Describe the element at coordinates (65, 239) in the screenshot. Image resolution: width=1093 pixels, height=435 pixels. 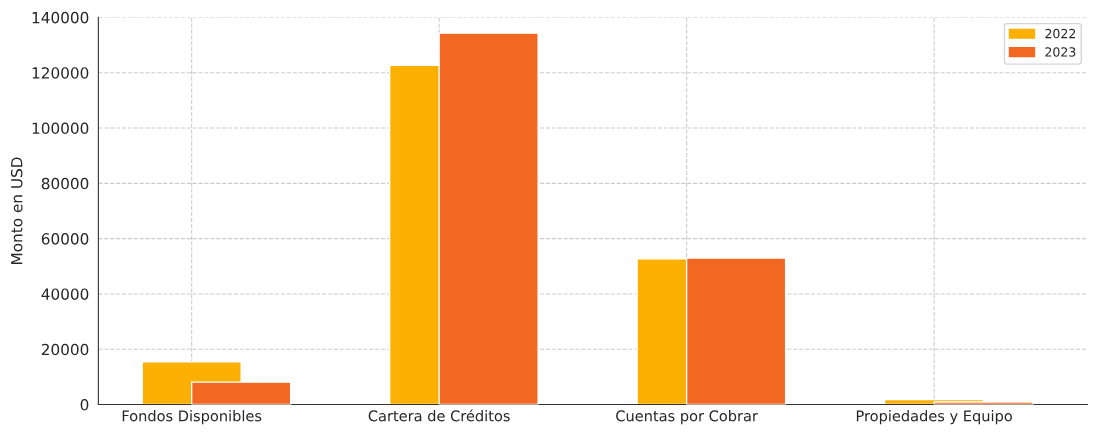
I see `y-tick-label: 60000` at that location.